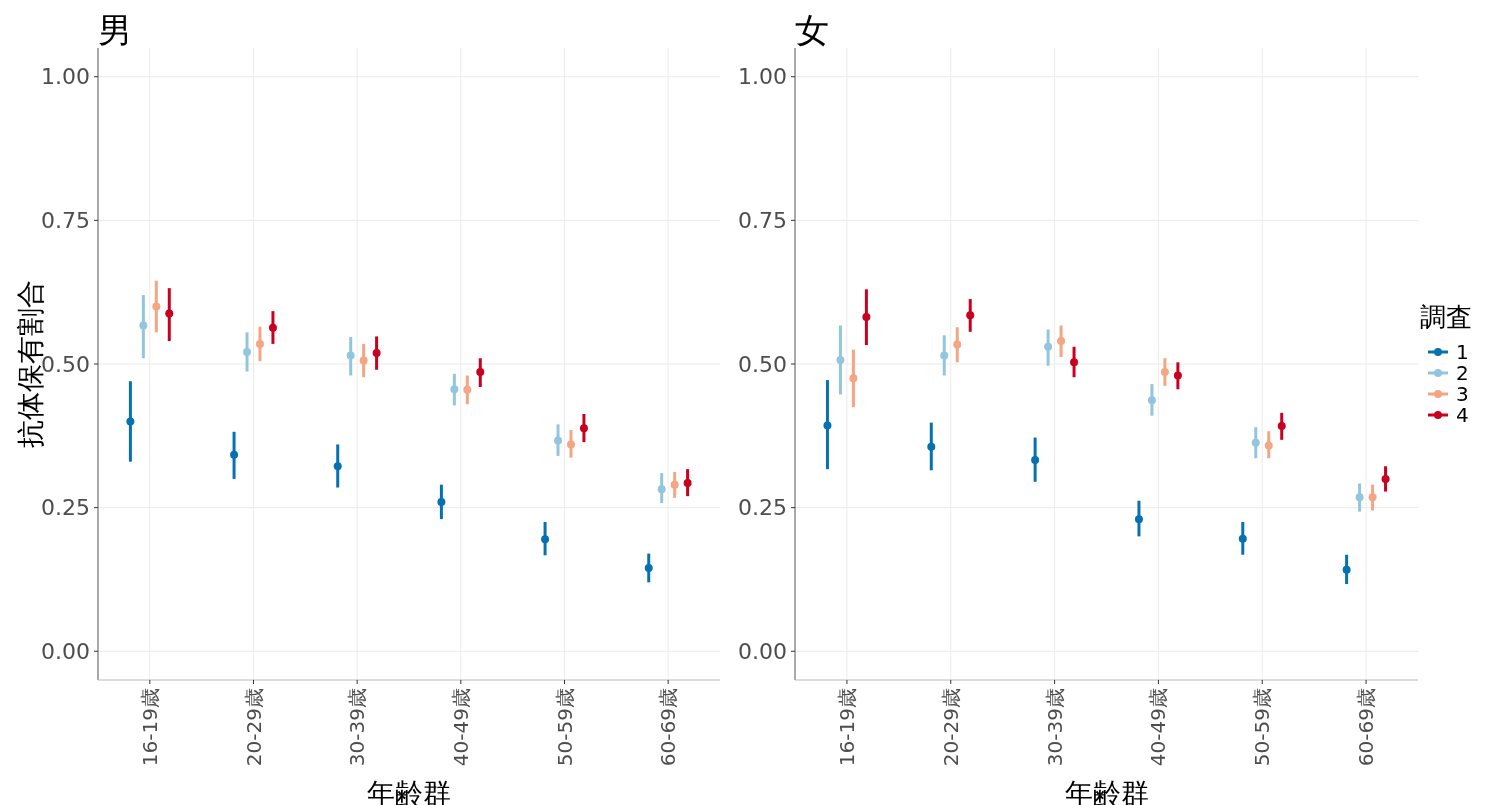  What do you see at coordinates (1446, 317) in the screenshot?
I see `legend-title: 調査` at bounding box center [1446, 317].